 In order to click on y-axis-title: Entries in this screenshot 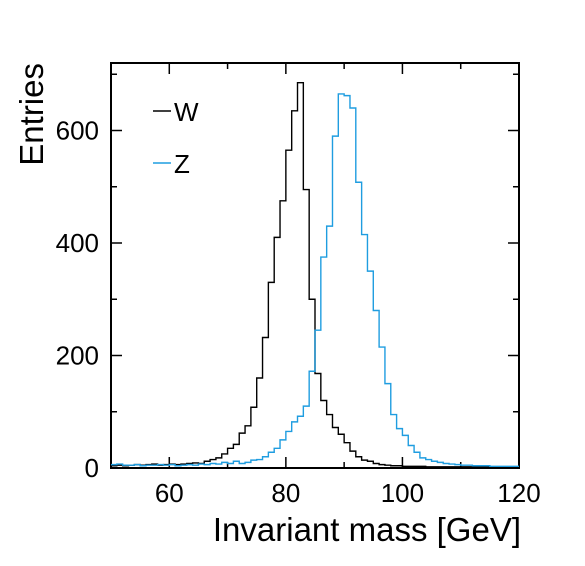, I will do `click(31, 114)`.